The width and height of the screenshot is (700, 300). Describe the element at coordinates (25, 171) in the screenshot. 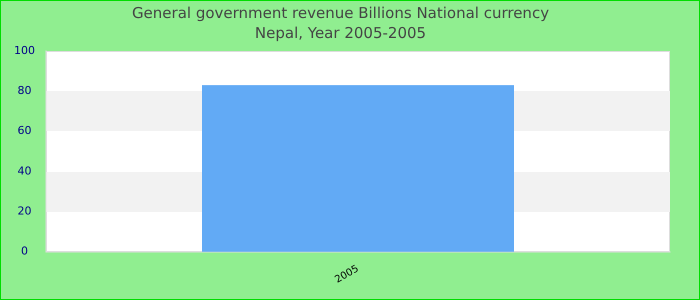

I see `y-tick-label: 40` at that location.